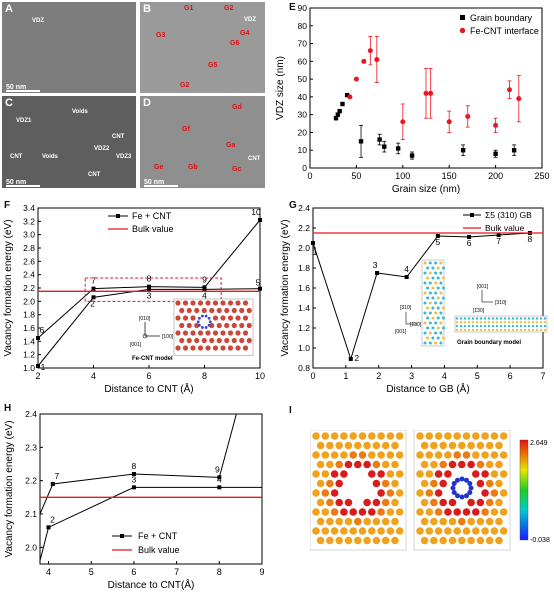  What do you see at coordinates (185, 85) in the screenshot?
I see `label-g2: G2` at bounding box center [185, 85].